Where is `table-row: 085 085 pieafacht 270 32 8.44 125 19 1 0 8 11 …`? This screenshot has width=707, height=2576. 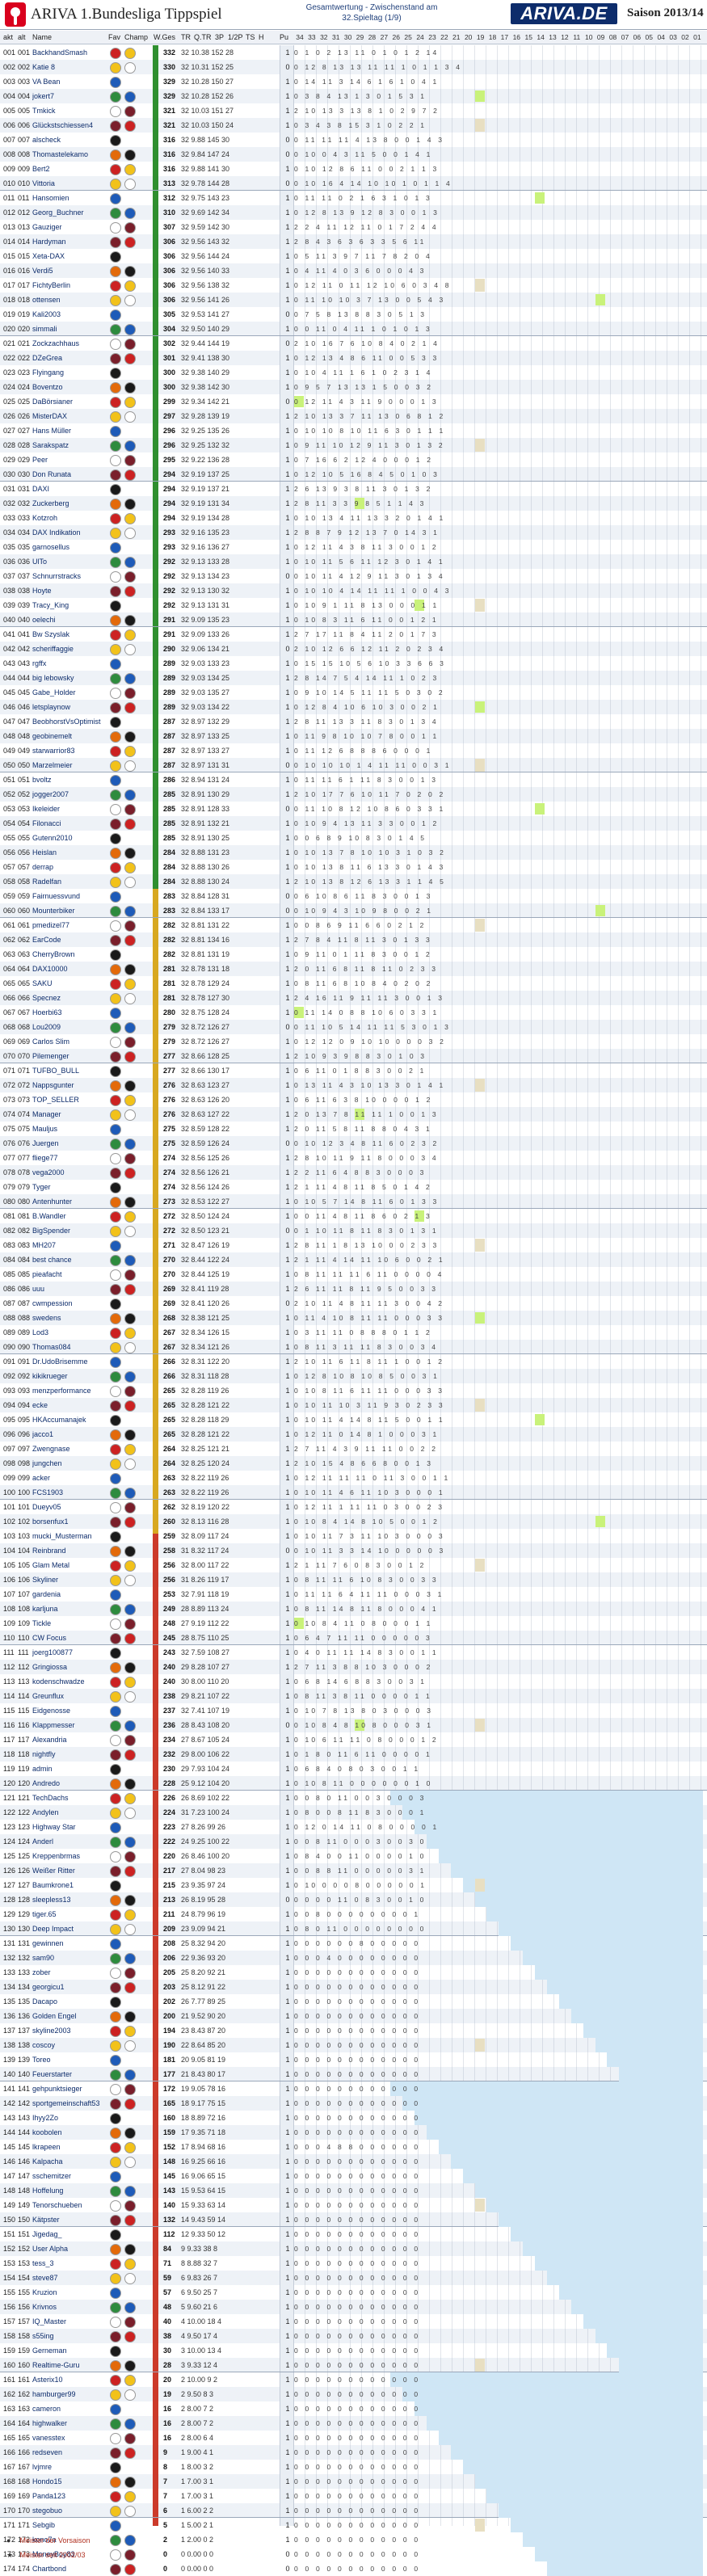 table-row: 085 085 pieafacht 270 32 8.44 125 19 1 0 8 11 … is located at coordinates (353, 1274).